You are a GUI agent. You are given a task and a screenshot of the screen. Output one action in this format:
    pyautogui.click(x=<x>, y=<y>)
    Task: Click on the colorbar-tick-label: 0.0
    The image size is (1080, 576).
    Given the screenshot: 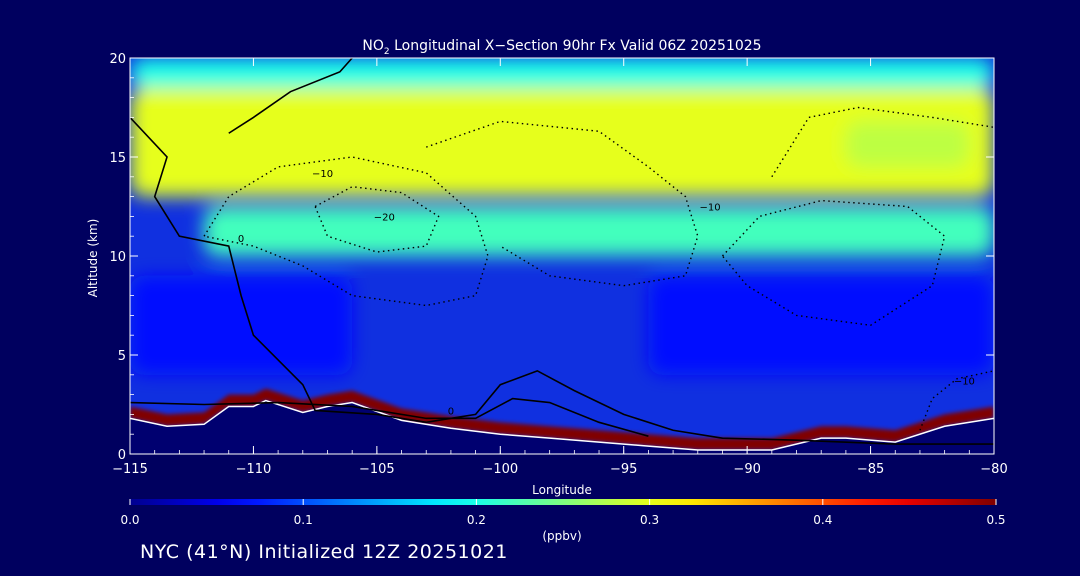 What is the action you would take?
    pyautogui.click(x=129, y=520)
    